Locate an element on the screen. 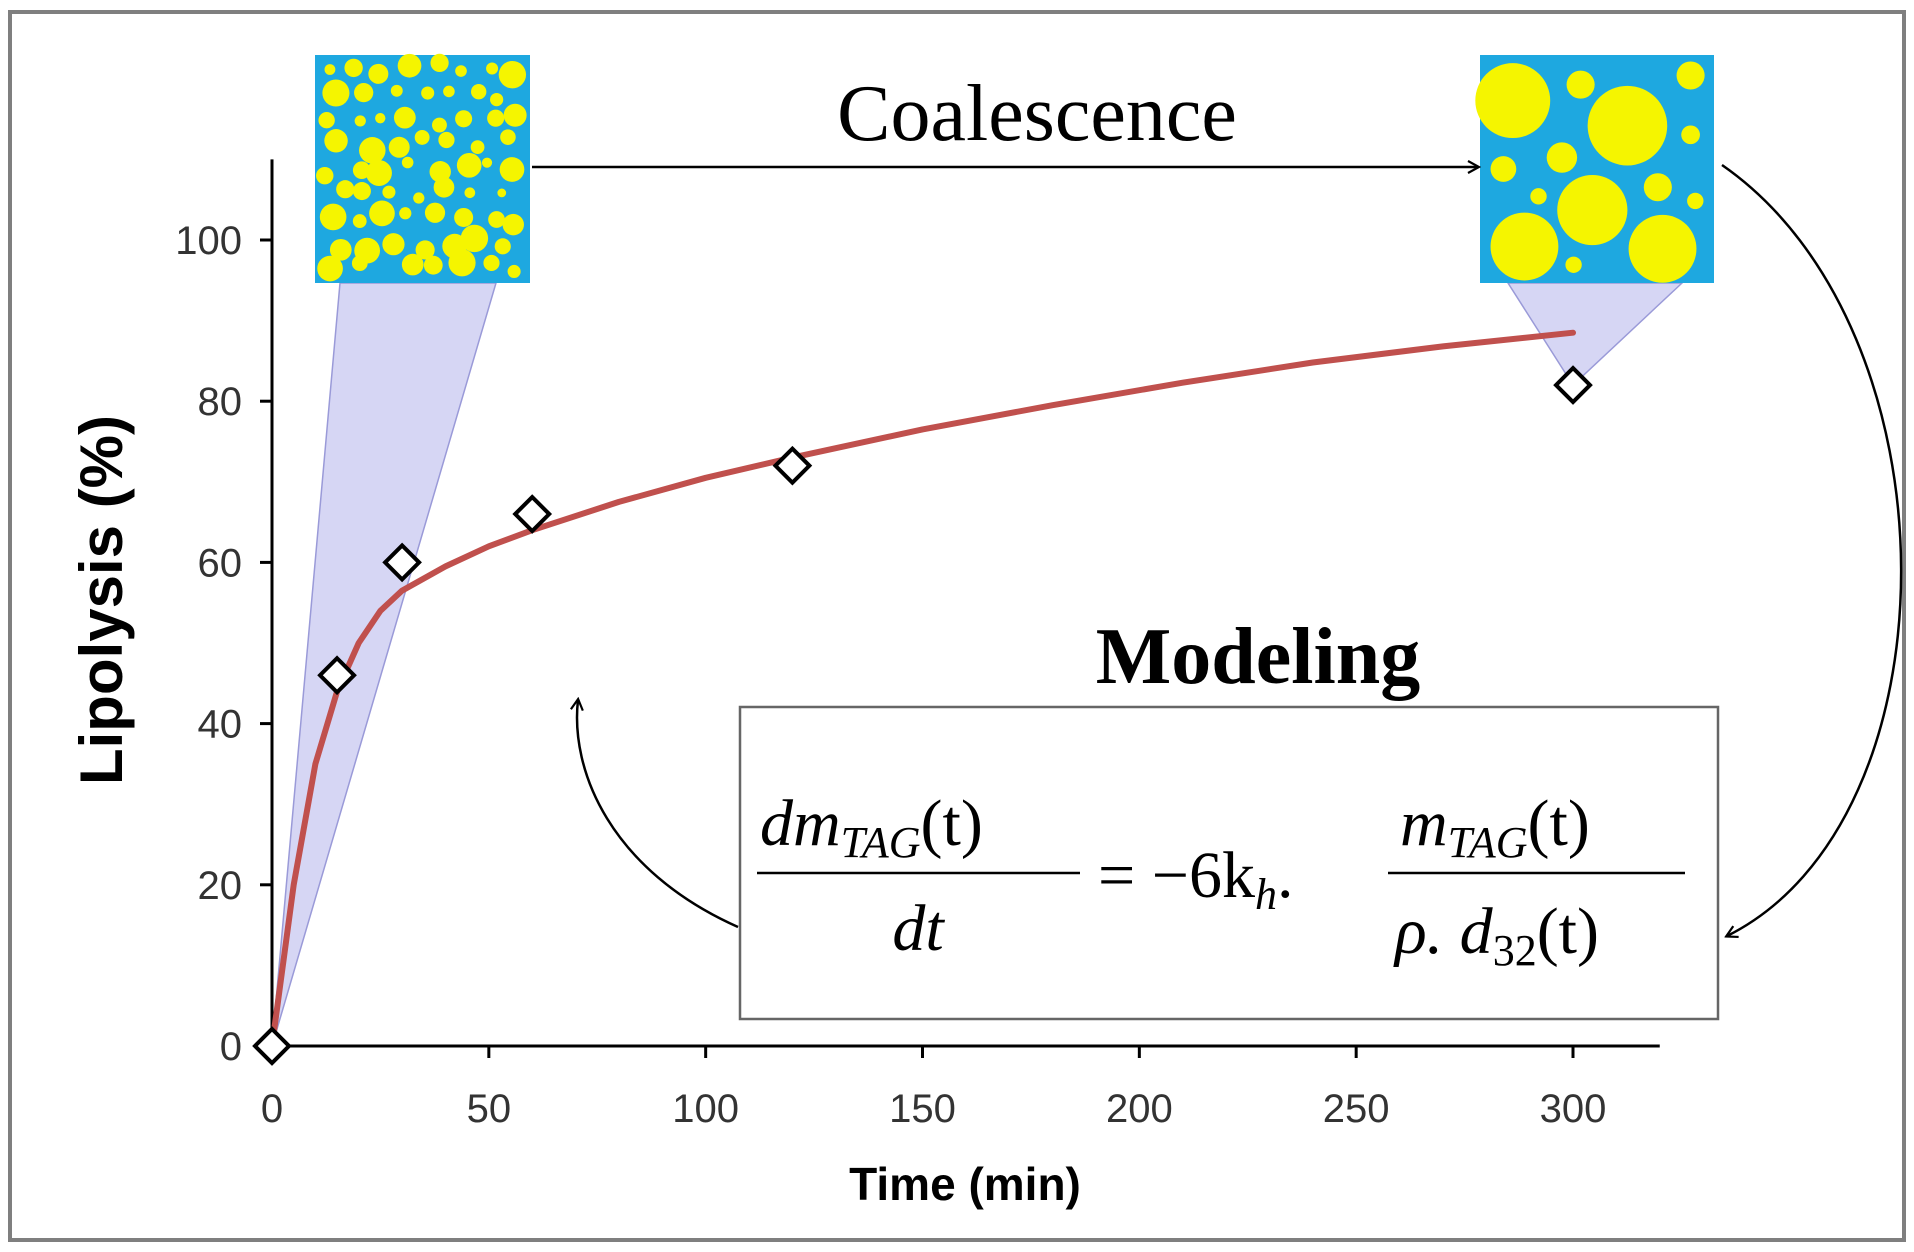 The image size is (1914, 1252). y-axis-ticks: 0 20 40 60 80 100 is located at coordinates (223, 644).